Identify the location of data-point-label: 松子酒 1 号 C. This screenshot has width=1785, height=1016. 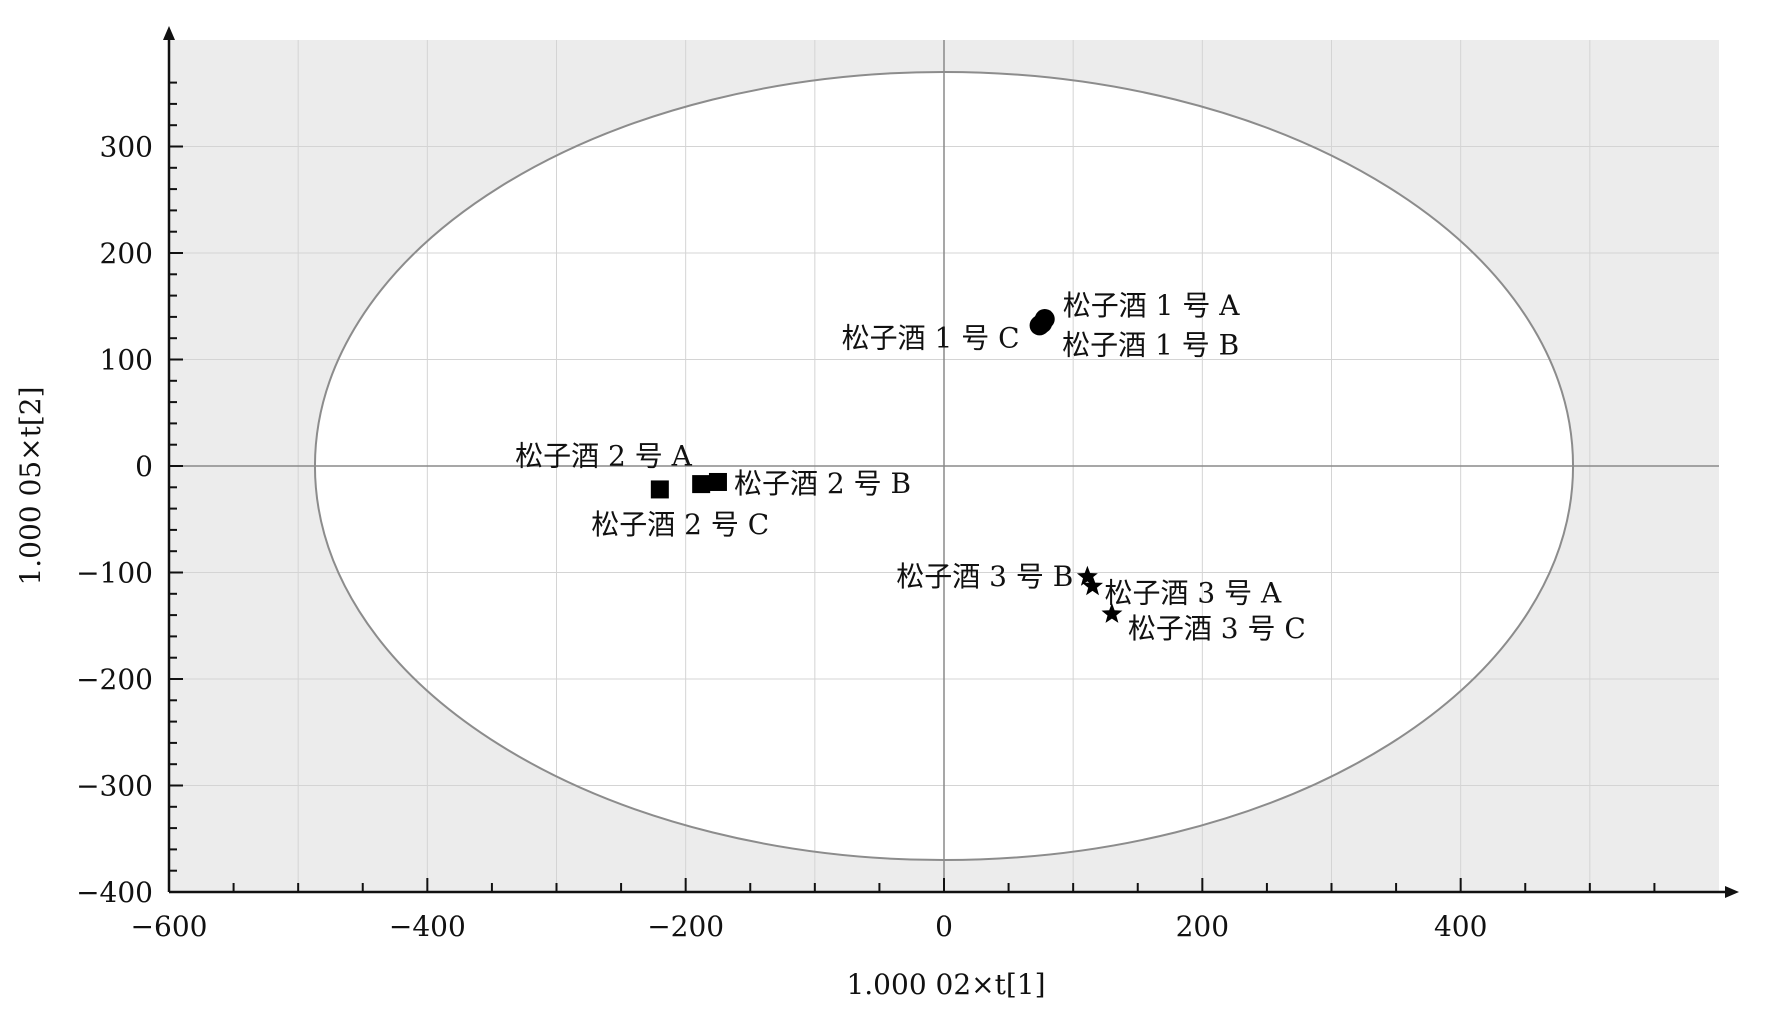
(931, 337).